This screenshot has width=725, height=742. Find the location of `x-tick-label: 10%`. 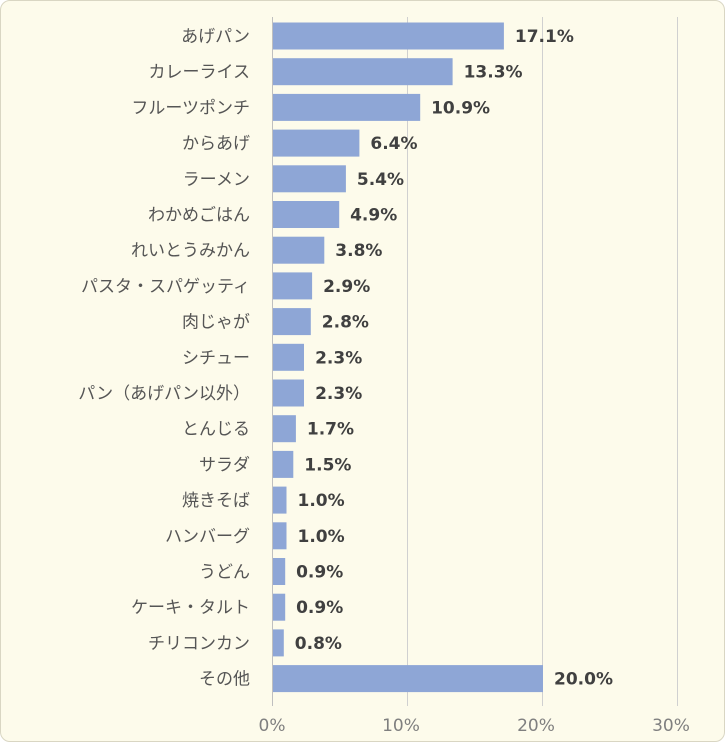

x-tick-label: 10% is located at coordinates (401, 726).